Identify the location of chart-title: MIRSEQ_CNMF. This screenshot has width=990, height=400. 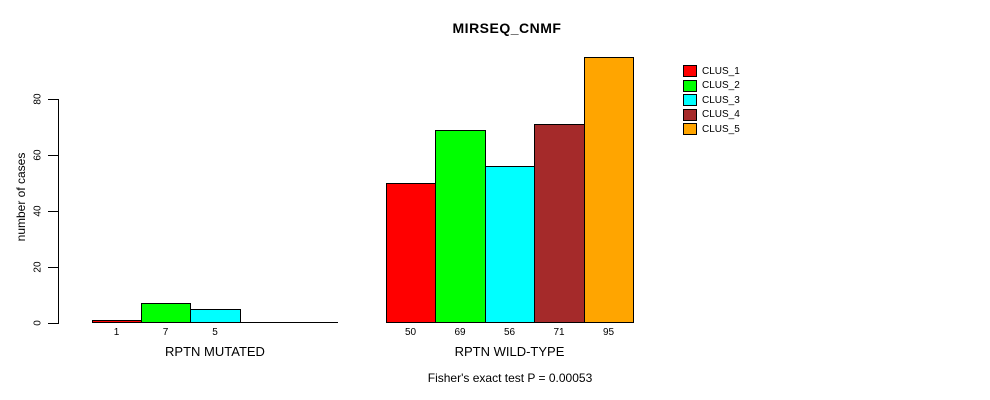
(507, 28).